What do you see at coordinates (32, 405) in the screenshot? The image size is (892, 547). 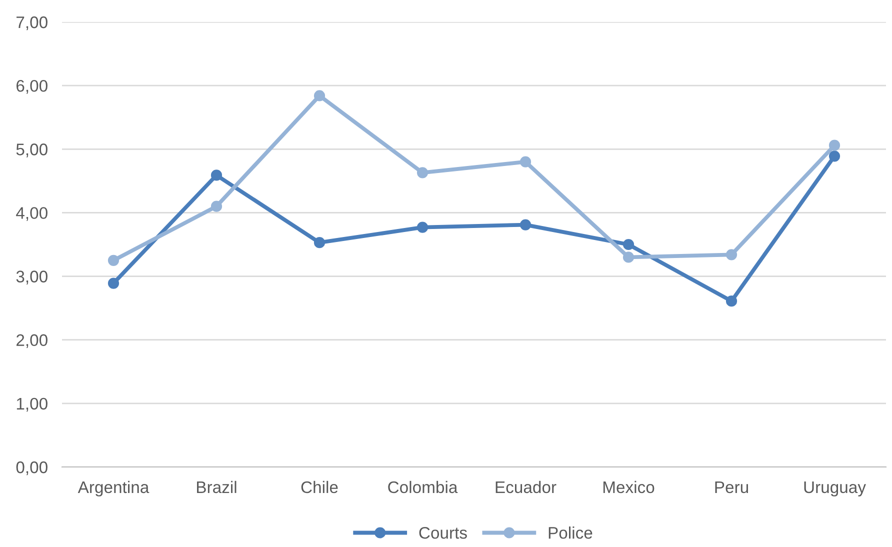 I see `y-tick-label: 1,00` at bounding box center [32, 405].